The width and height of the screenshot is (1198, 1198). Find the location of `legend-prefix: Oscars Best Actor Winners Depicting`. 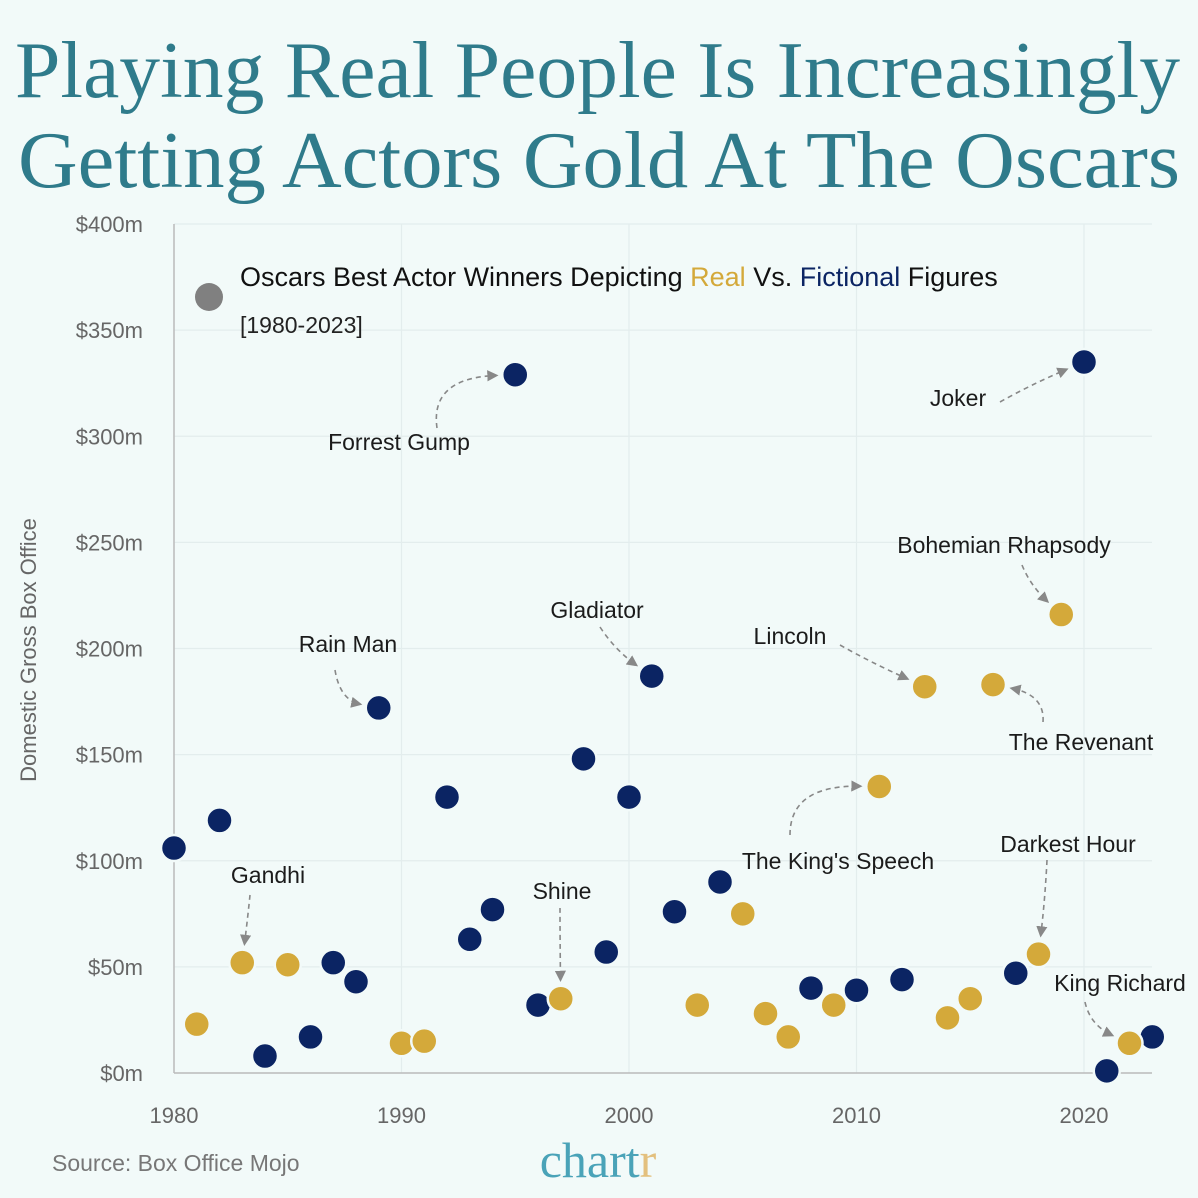

legend-prefix: Oscars Best Actor Winners Depicting is located at coordinates (465, 277).